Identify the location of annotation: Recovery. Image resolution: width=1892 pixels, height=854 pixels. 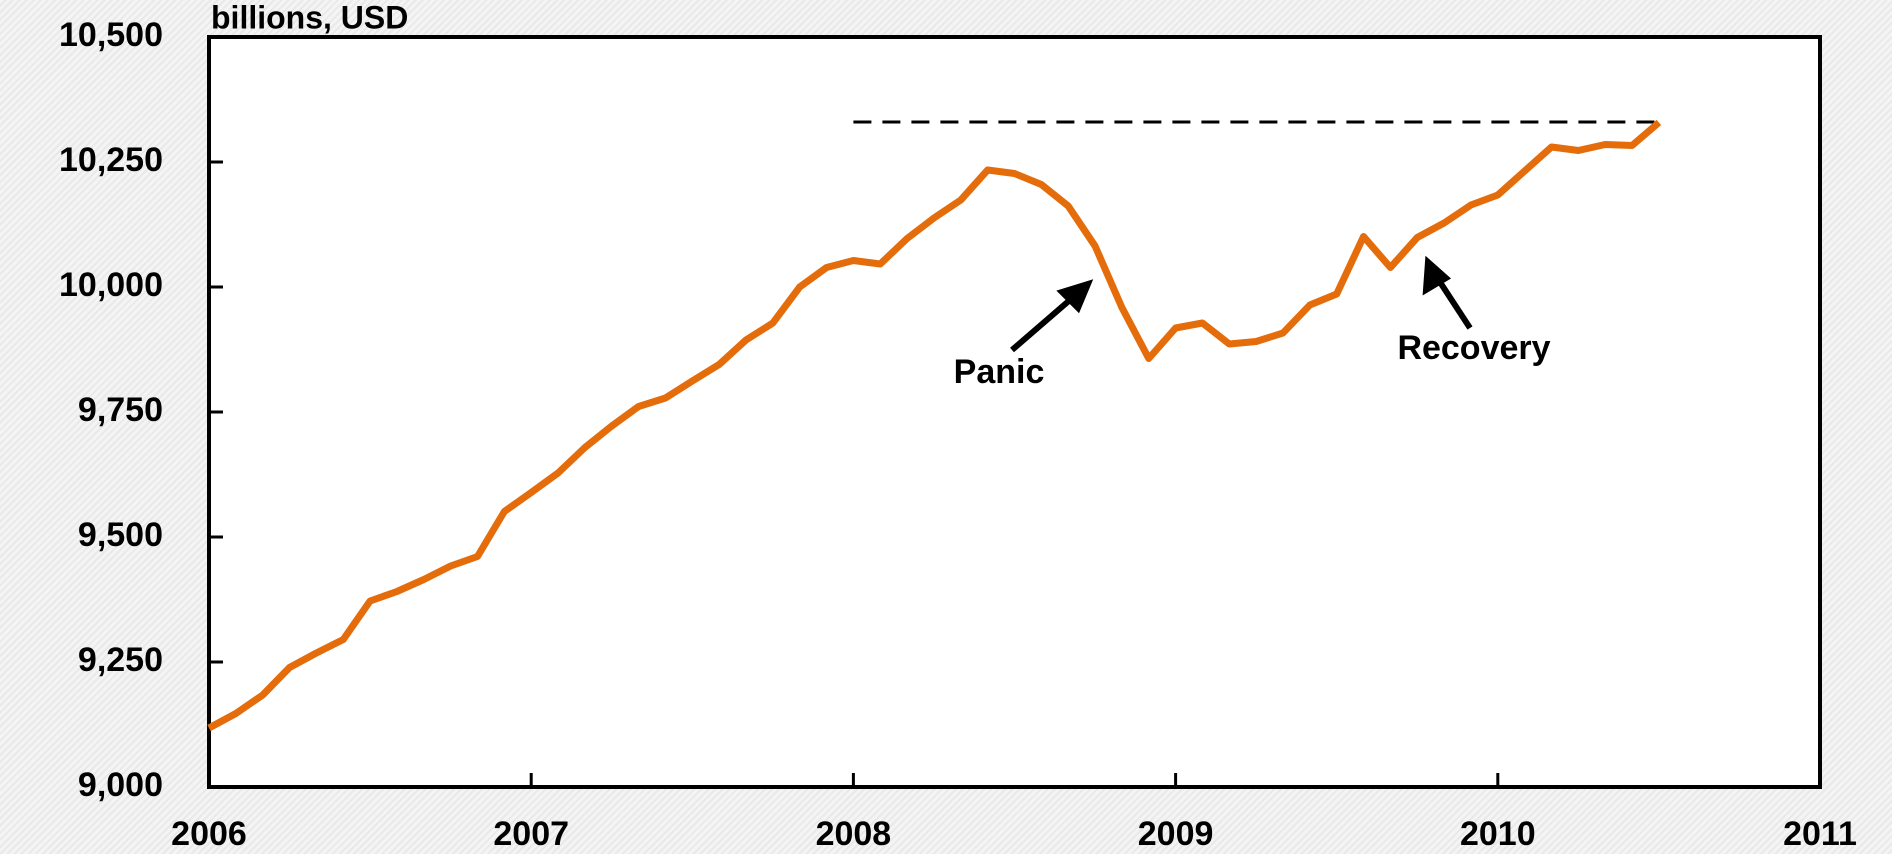
(1473, 348).